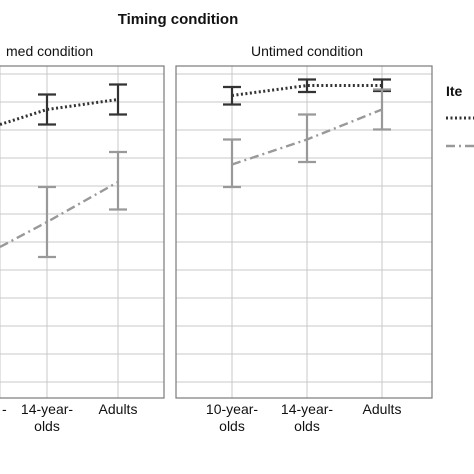 This screenshot has height=474, width=474. Describe the element at coordinates (460, 132) in the screenshot. I see `legend` at that location.